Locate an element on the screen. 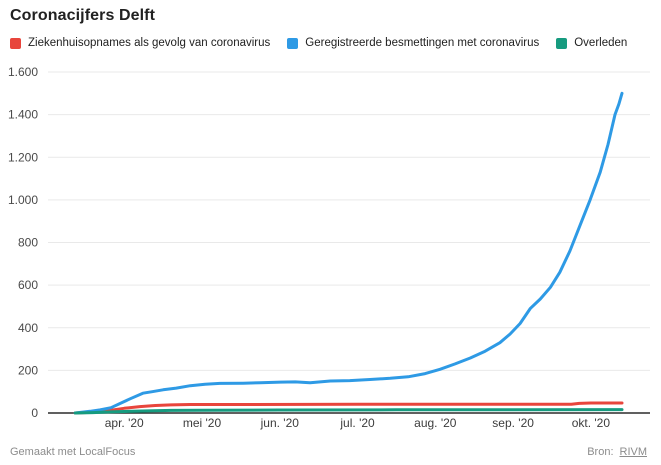 This screenshot has width=661, height=465. y-tick-label: 400 is located at coordinates (28, 328).